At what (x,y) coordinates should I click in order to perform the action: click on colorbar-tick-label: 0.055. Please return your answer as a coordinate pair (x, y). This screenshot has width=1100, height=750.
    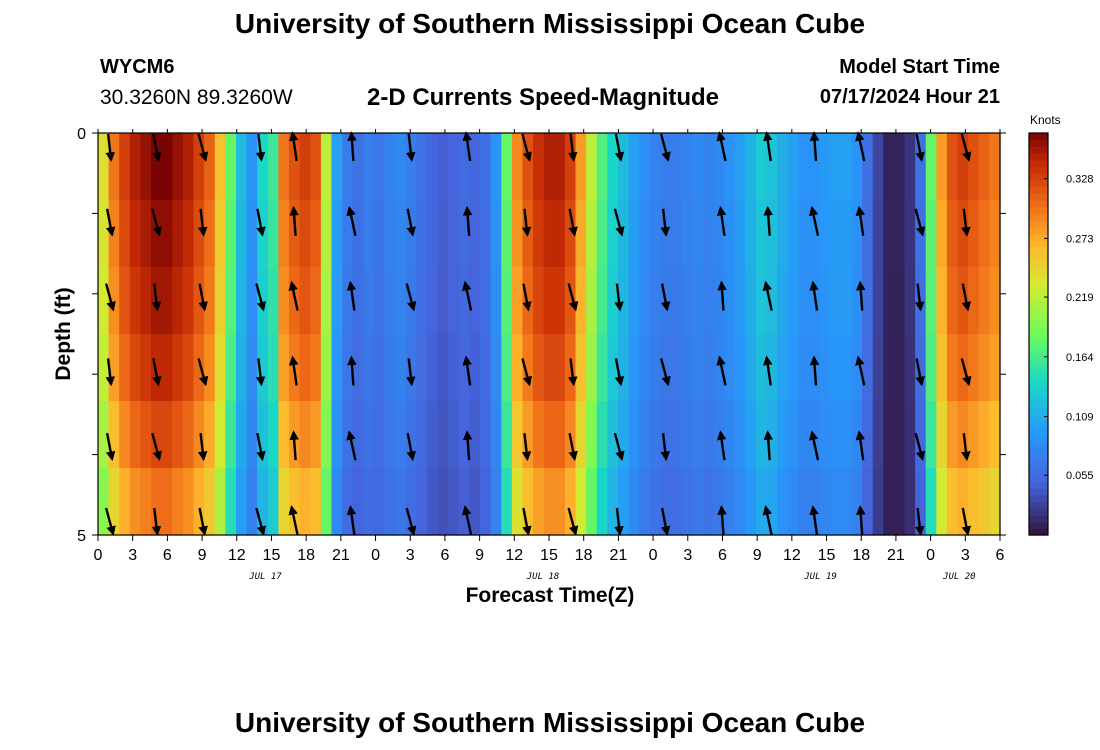
    Looking at the image, I should click on (1080, 476).